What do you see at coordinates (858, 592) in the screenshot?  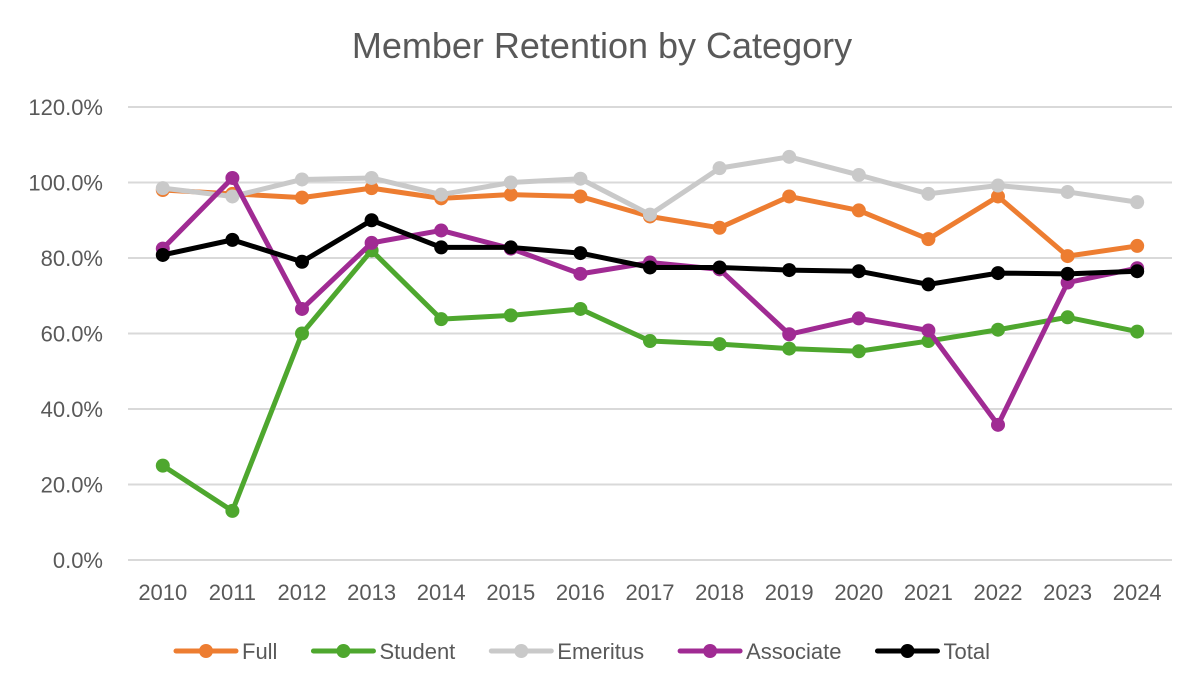 I see `x-tick-label: 2020` at bounding box center [858, 592].